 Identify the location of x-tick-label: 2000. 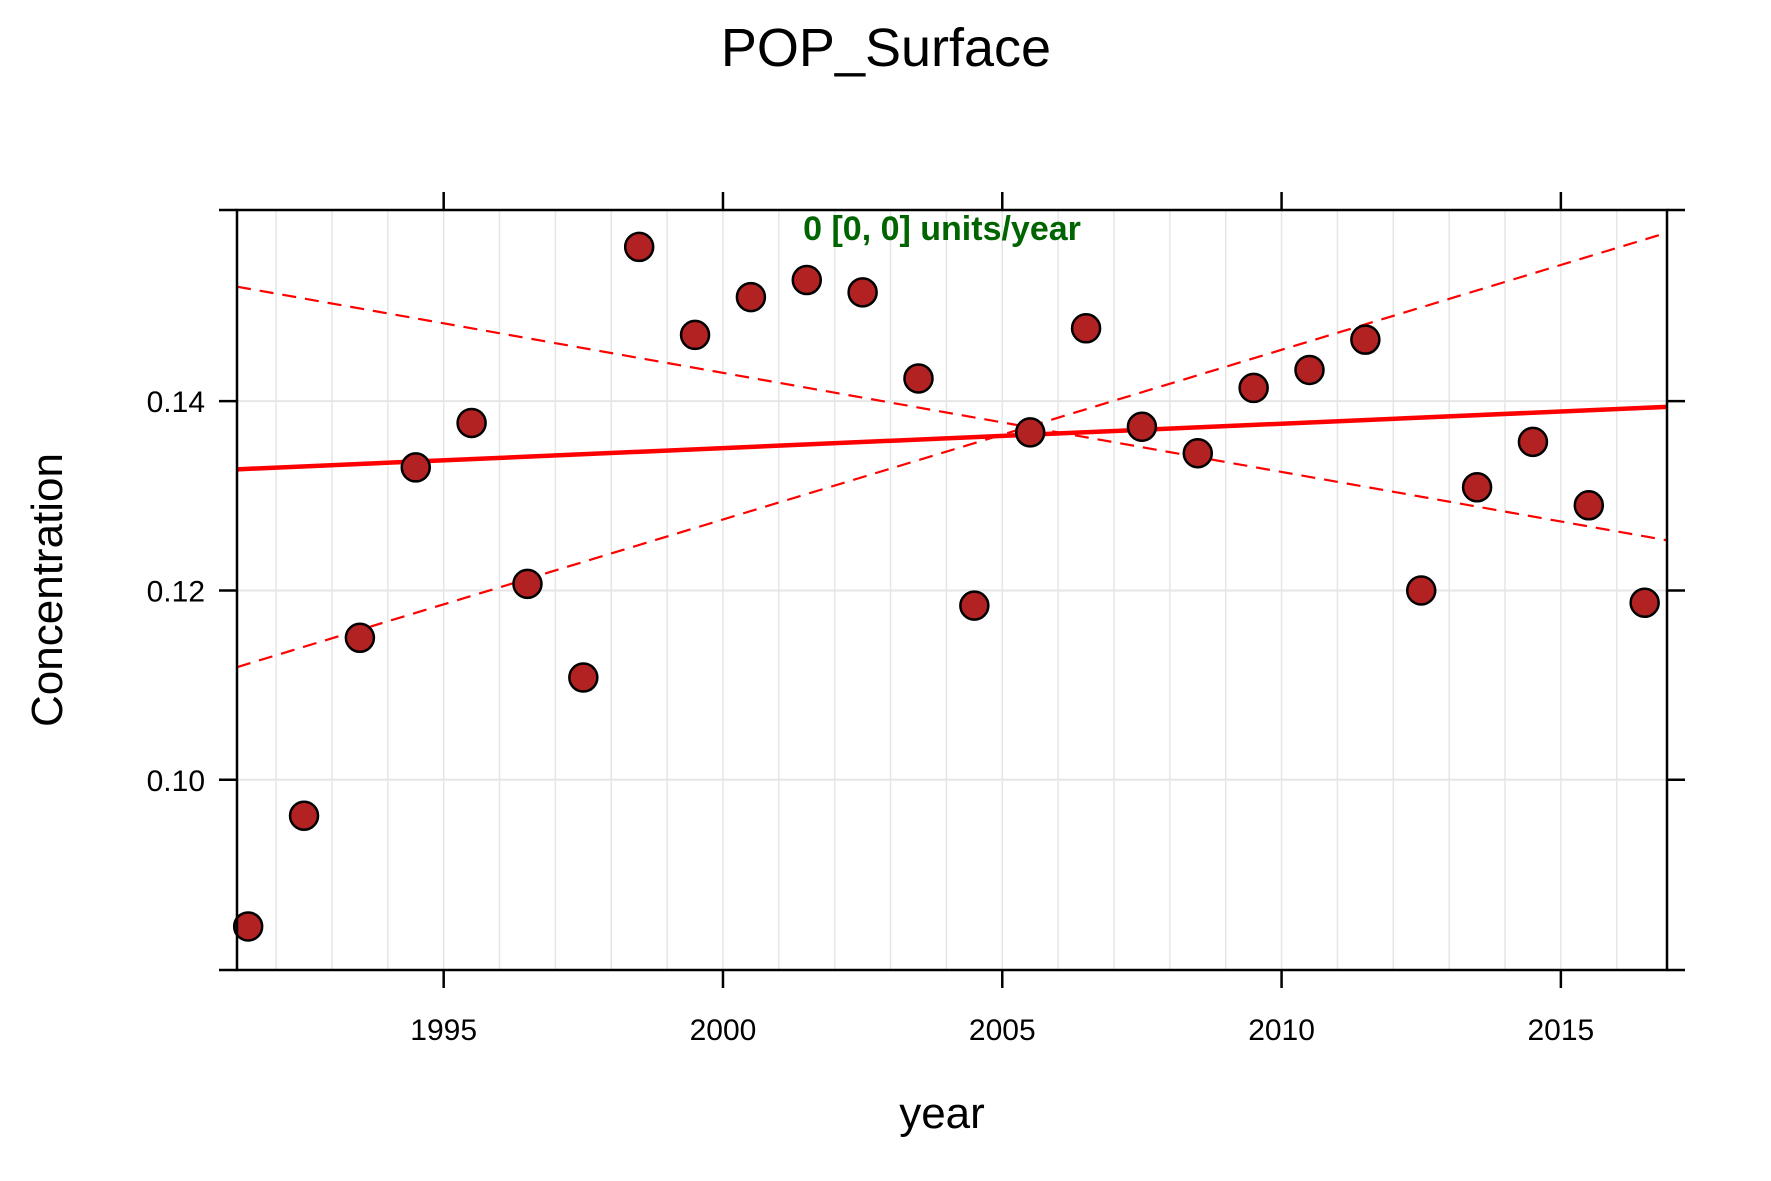
(723, 1030).